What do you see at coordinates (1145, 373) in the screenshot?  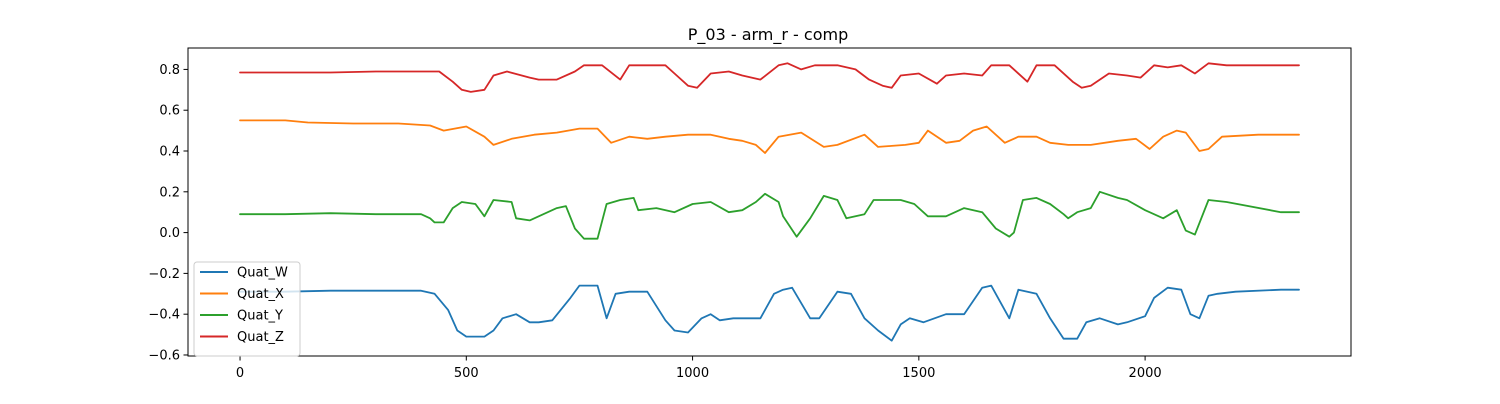 I see `x-tick-label: 2000` at bounding box center [1145, 373].